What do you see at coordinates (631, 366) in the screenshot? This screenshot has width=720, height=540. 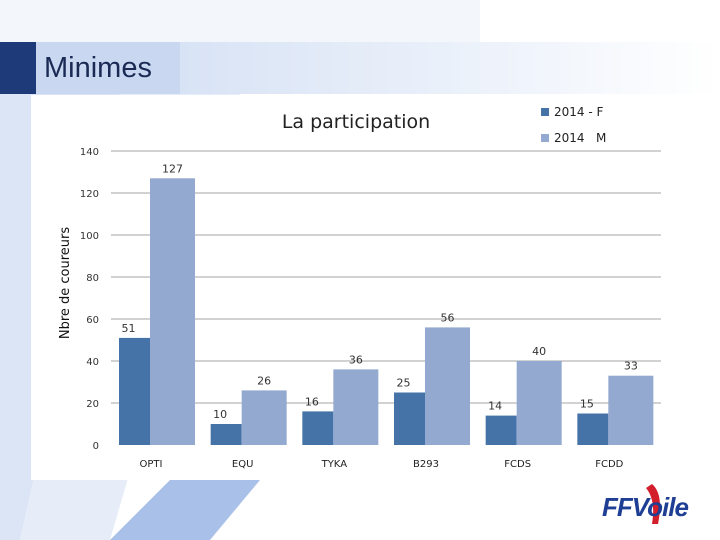 I see `data-label: 33` at bounding box center [631, 366].